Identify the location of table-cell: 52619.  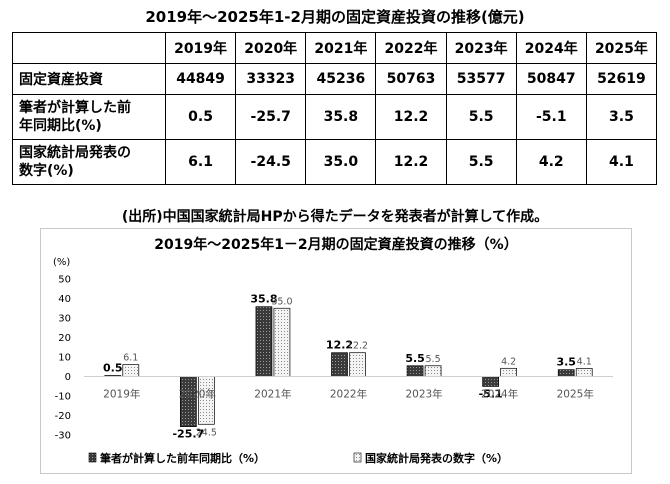
(621, 79).